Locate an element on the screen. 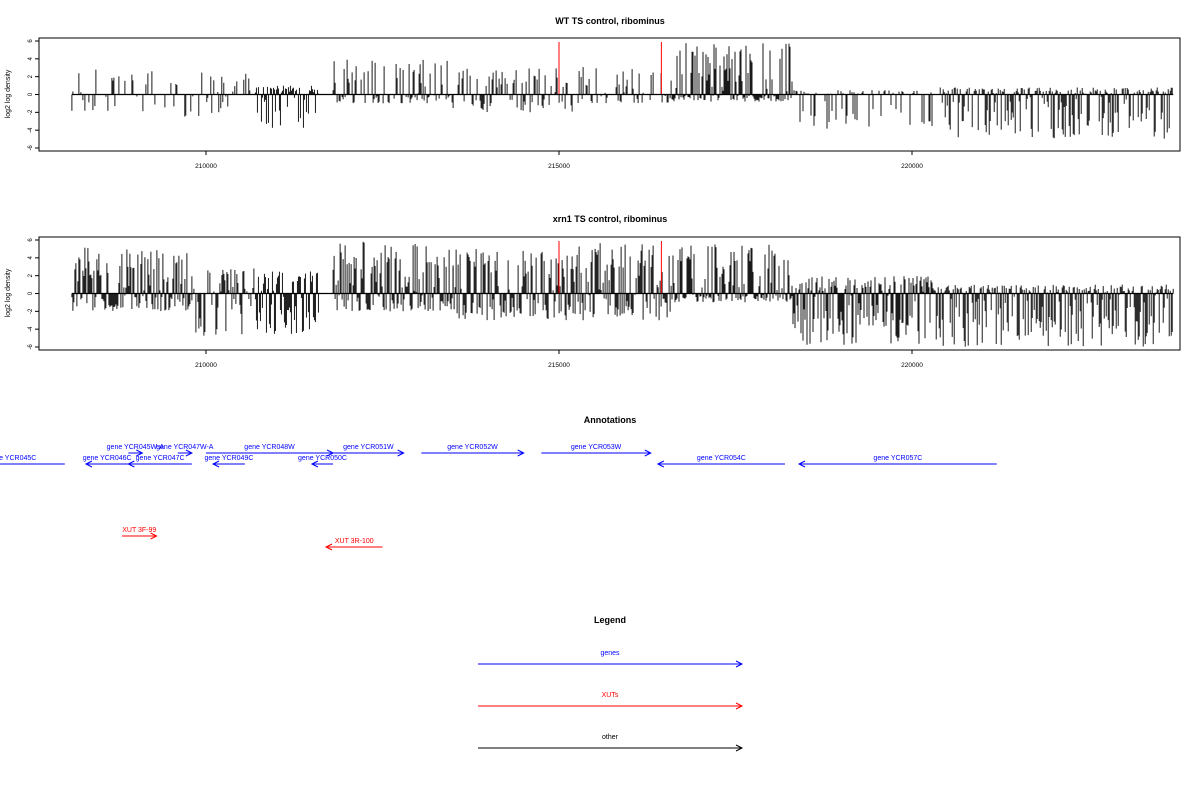 The image size is (1200, 800). wt-x-tick-label: 215000 is located at coordinates (559, 166).